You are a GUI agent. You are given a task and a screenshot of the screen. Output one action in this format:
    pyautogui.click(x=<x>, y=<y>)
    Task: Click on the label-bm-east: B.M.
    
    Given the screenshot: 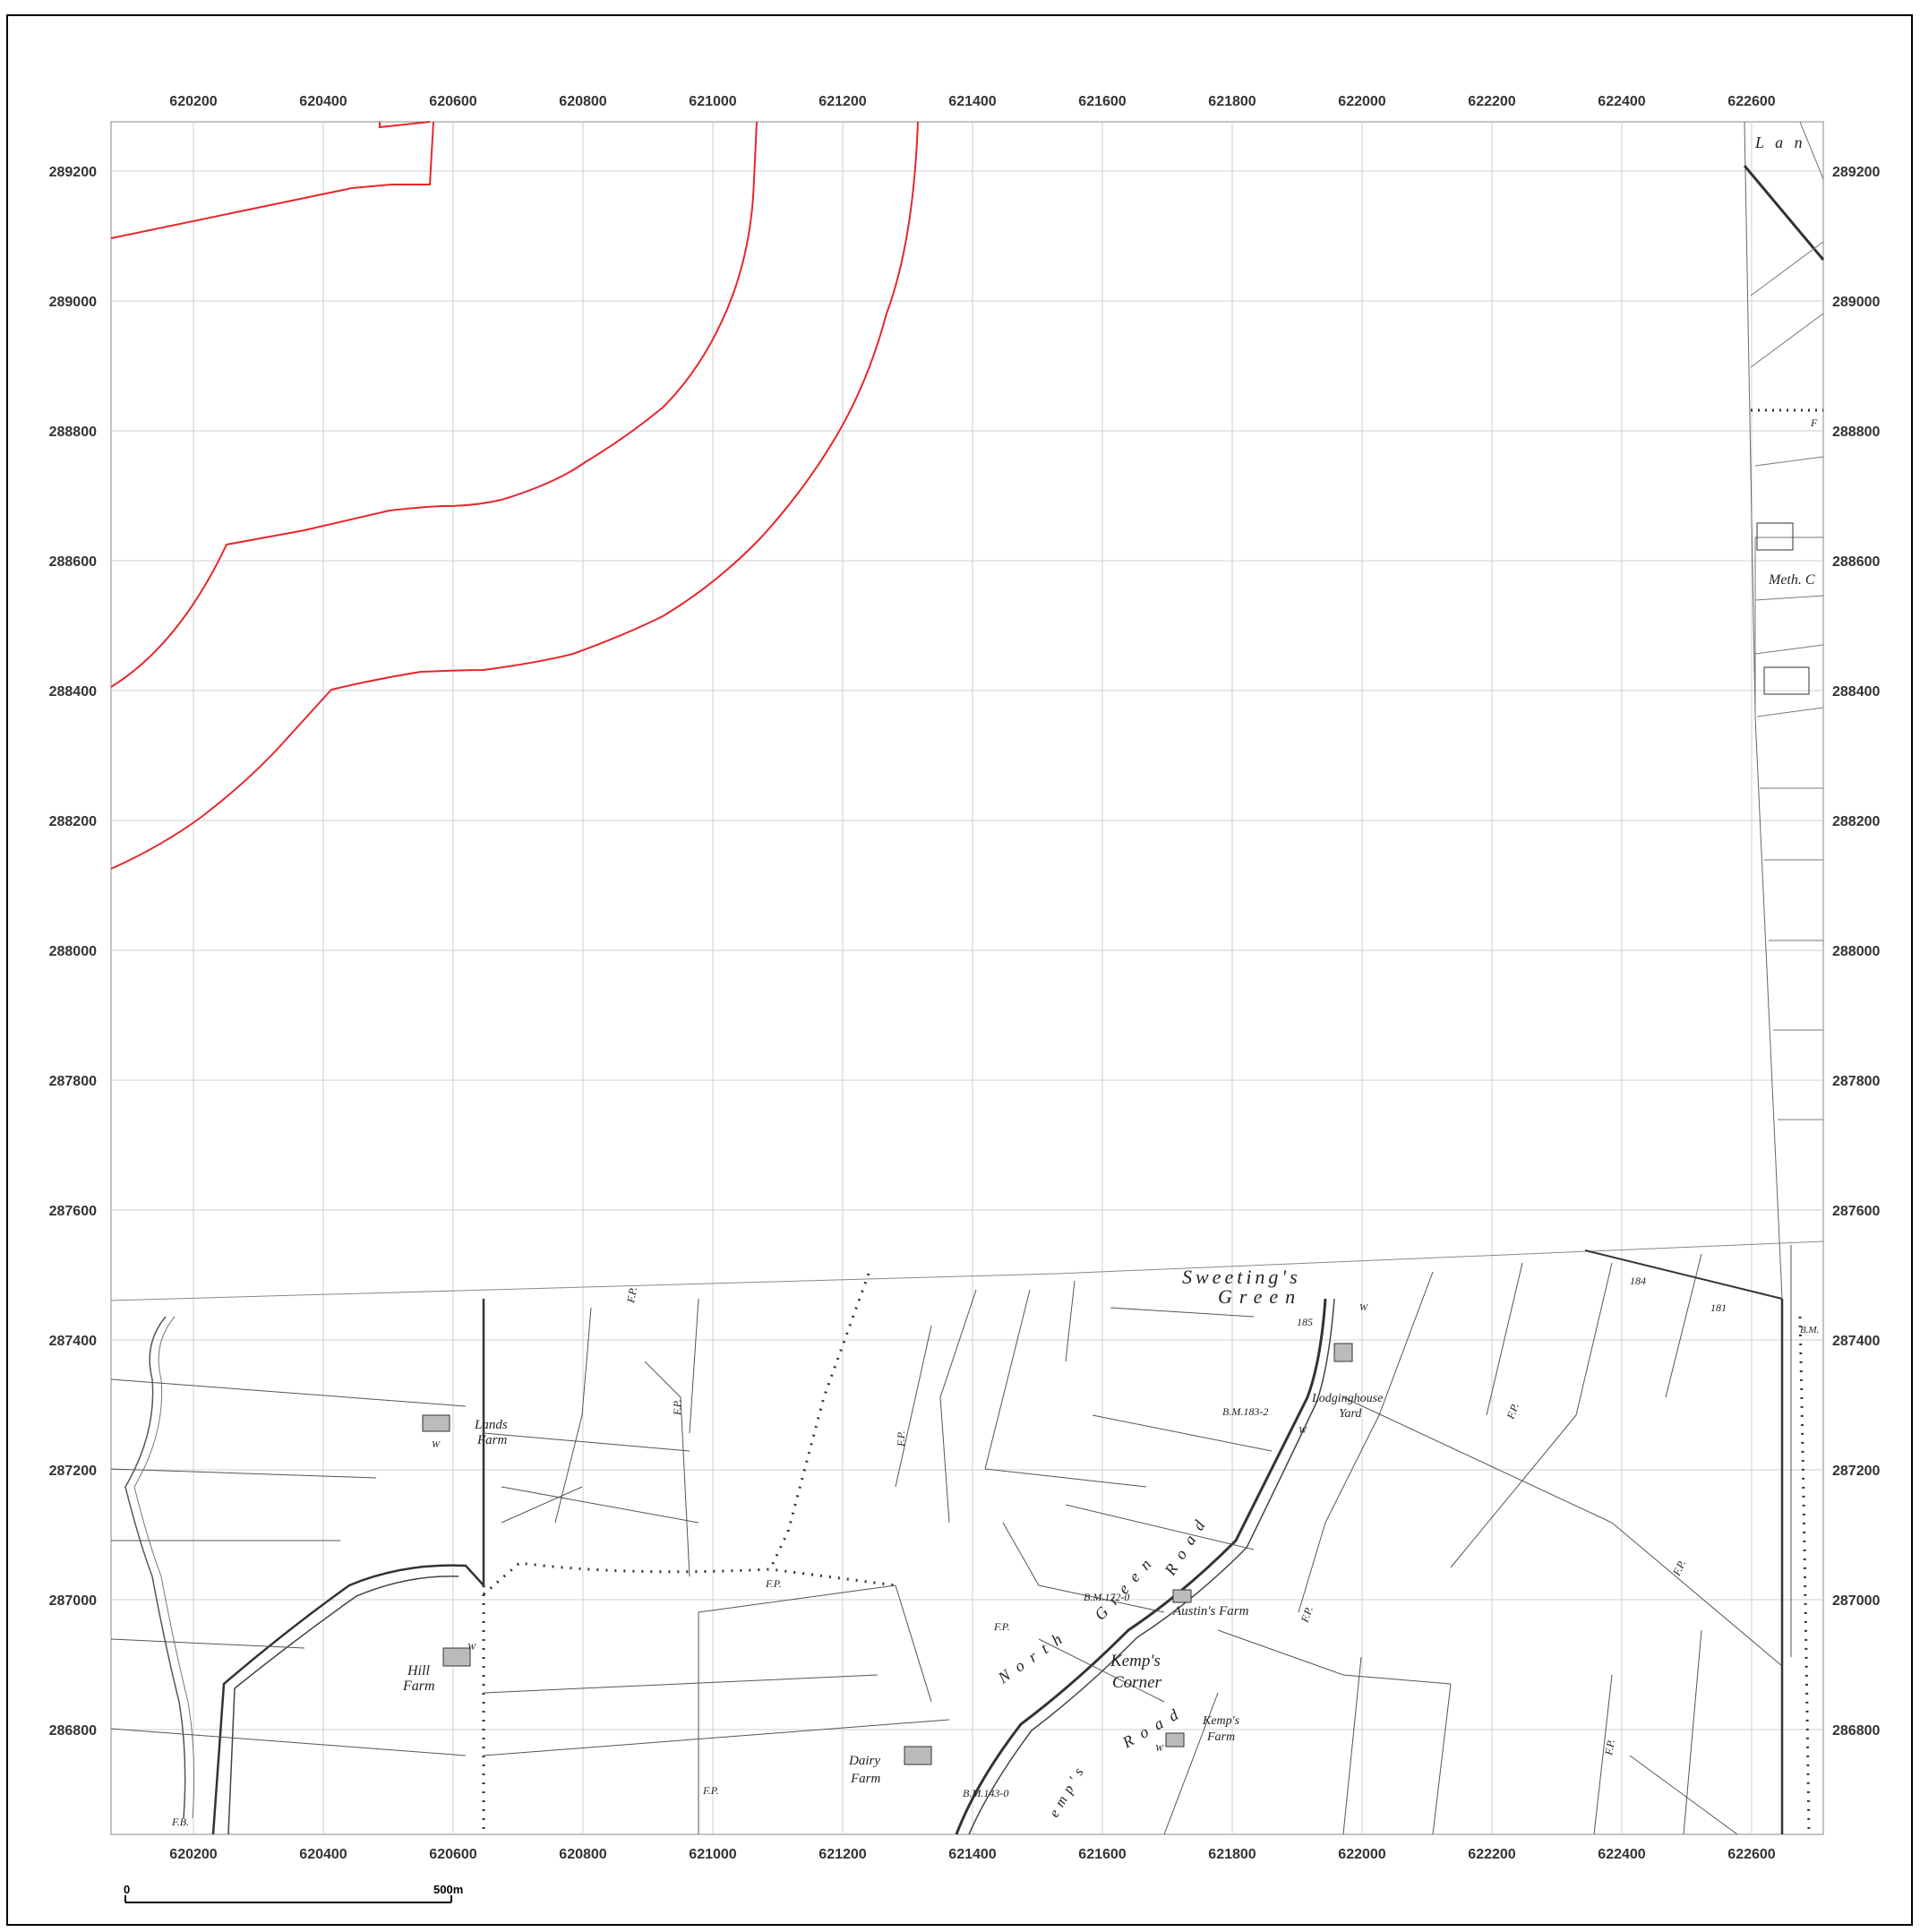 What is the action you would take?
    pyautogui.click(x=1809, y=1330)
    